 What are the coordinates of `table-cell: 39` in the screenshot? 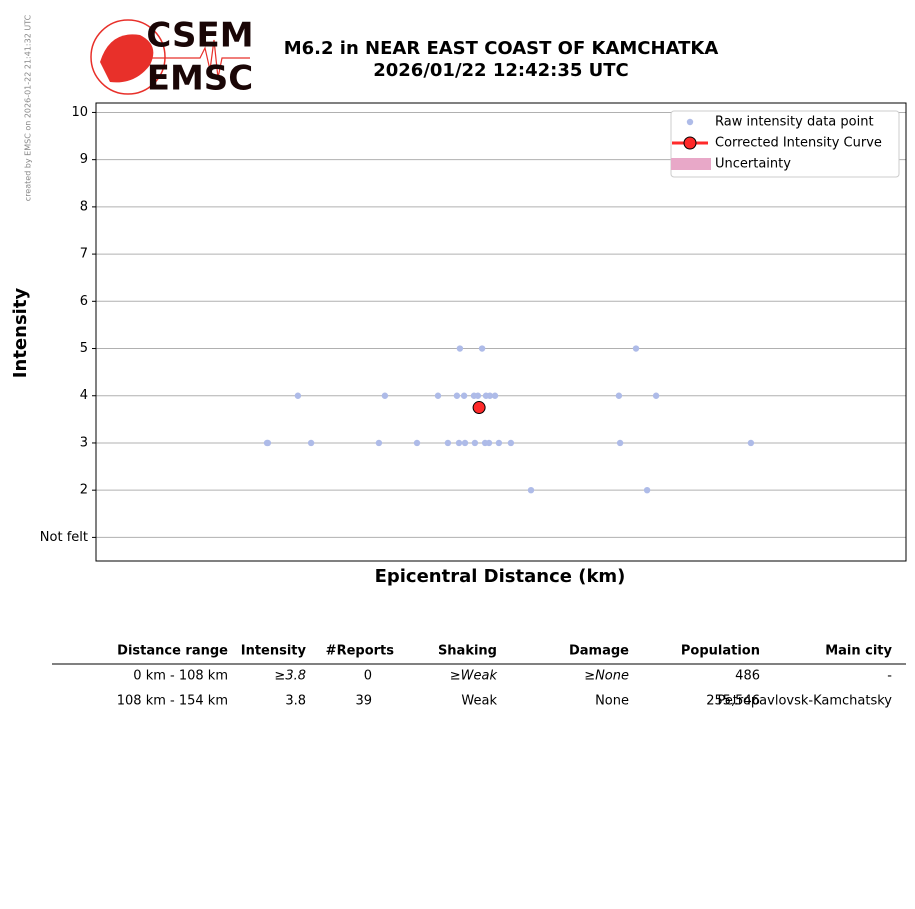 It's located at (363, 701).